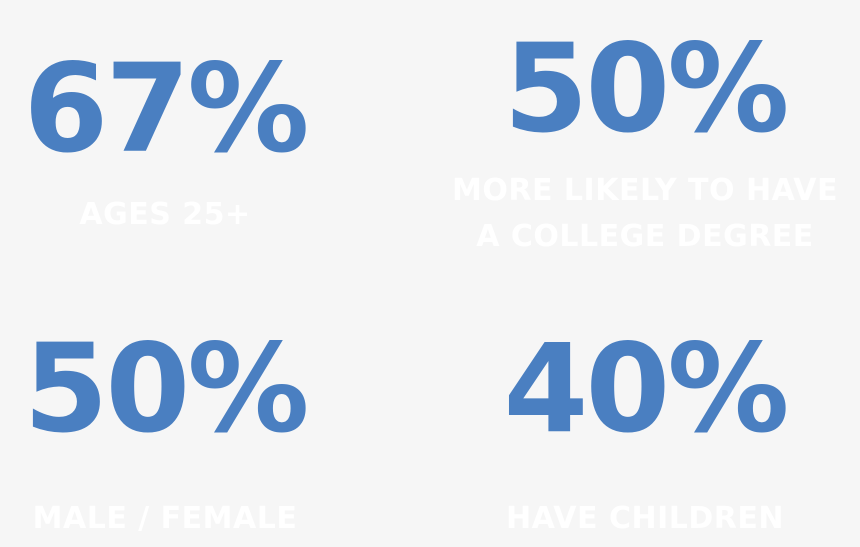 This screenshot has height=547, width=860. What do you see at coordinates (165, 518) in the screenshot?
I see `stat-label: MALE / FEMALE` at bounding box center [165, 518].